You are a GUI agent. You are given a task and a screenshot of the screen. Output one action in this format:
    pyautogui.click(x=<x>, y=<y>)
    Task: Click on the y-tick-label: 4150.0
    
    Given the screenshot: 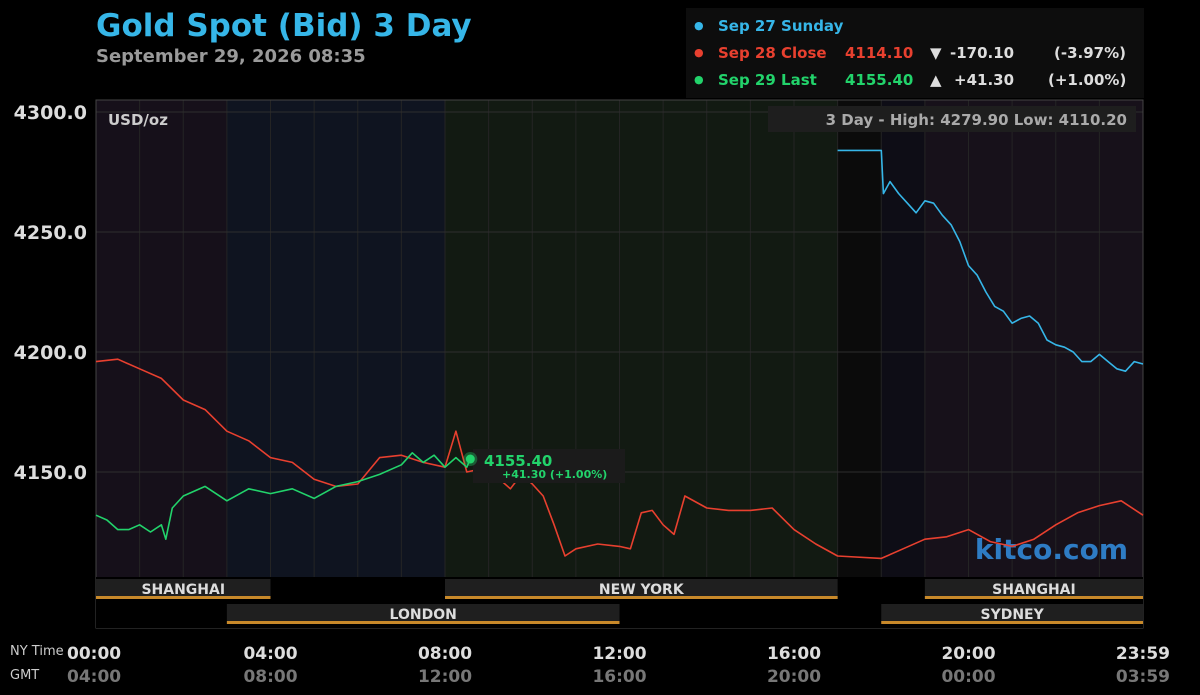 What is the action you would take?
    pyautogui.click(x=50, y=473)
    